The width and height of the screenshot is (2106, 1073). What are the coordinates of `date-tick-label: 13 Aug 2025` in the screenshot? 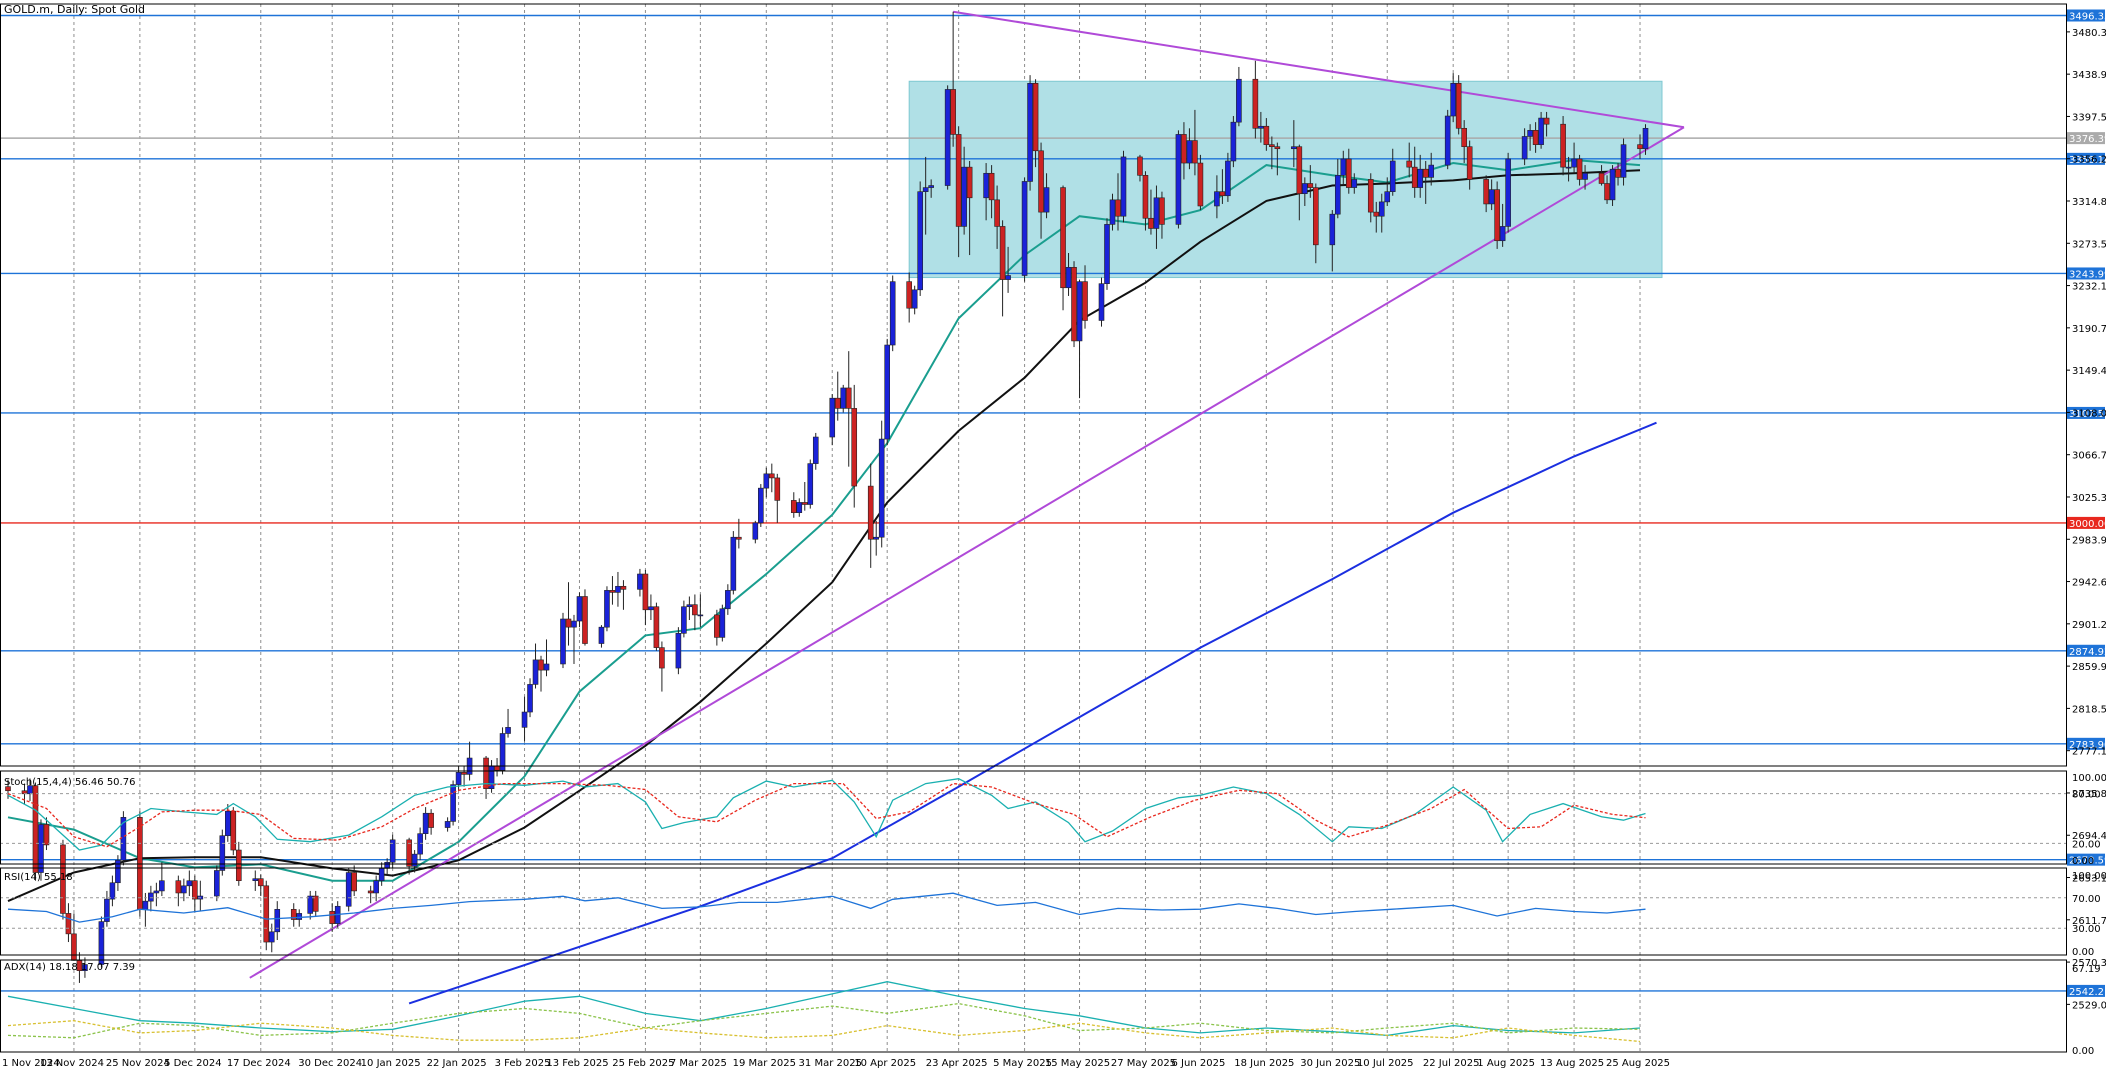 It's located at (1572, 1063).